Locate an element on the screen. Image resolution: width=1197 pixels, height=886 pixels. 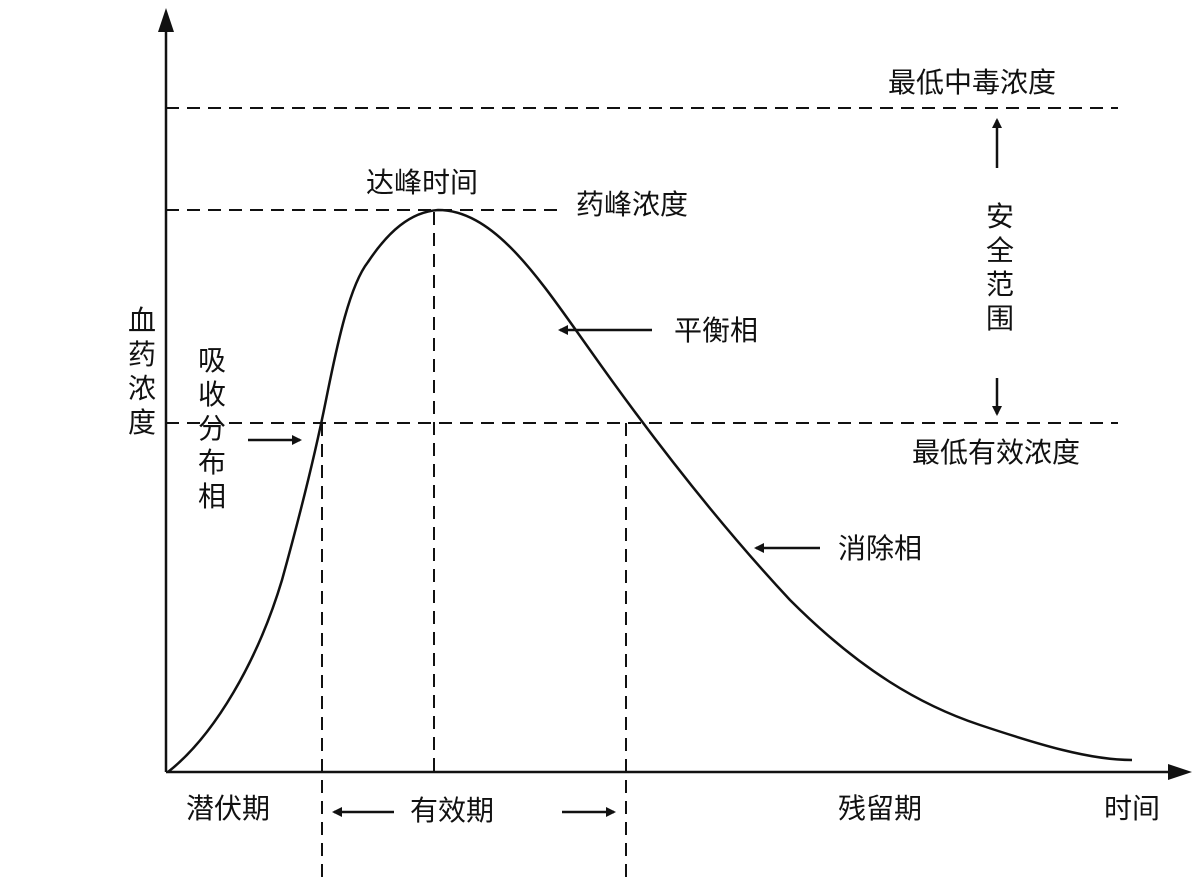
effective-period-label: 有效期 is located at coordinates (452, 810).